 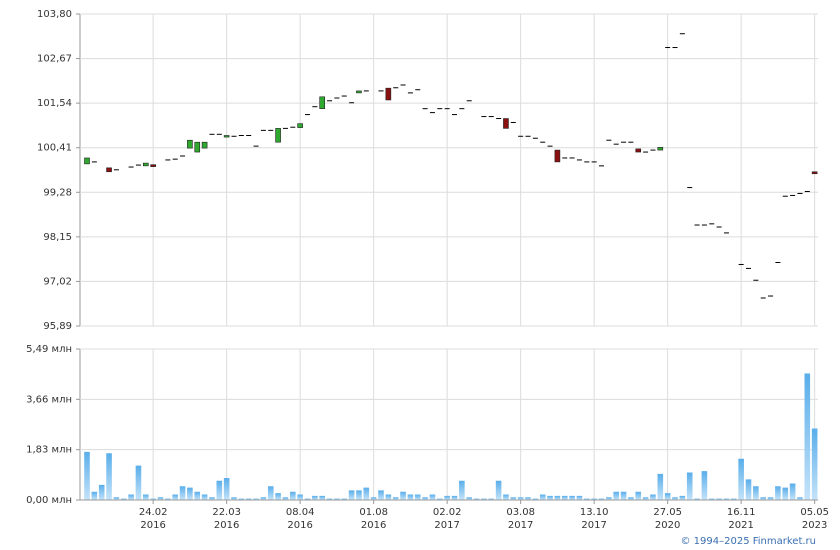 What do you see at coordinates (57, 192) in the screenshot?
I see `y-tick-label: 99,28` at bounding box center [57, 192].